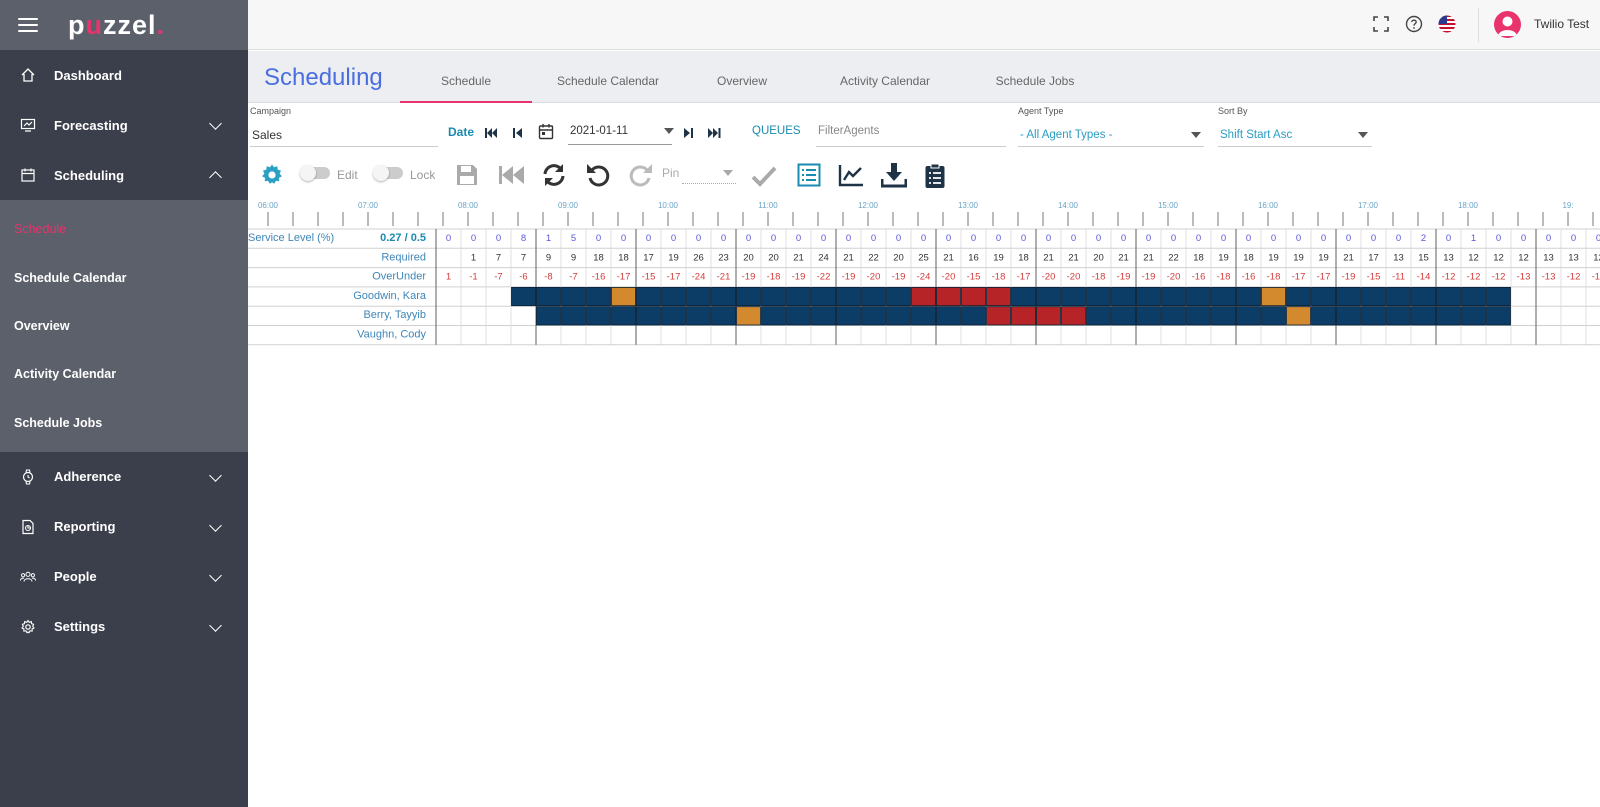 The image size is (1600, 807). Describe the element at coordinates (599, 131) in the screenshot. I see `date-input: 2021-01-11` at that location.